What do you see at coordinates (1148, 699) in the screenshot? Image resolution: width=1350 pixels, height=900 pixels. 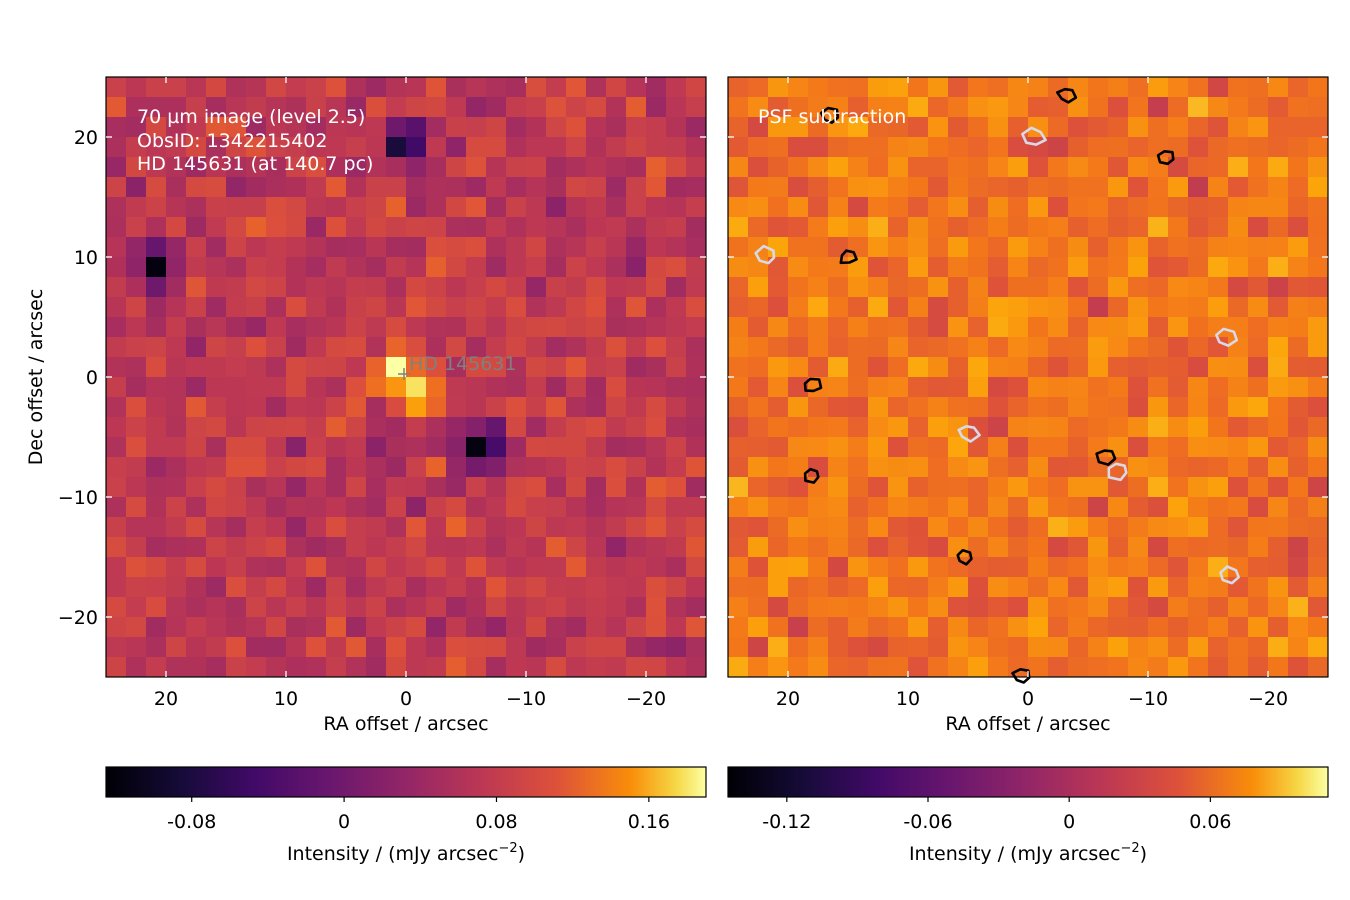 I see `x-tick-label: −10` at bounding box center [1148, 699].